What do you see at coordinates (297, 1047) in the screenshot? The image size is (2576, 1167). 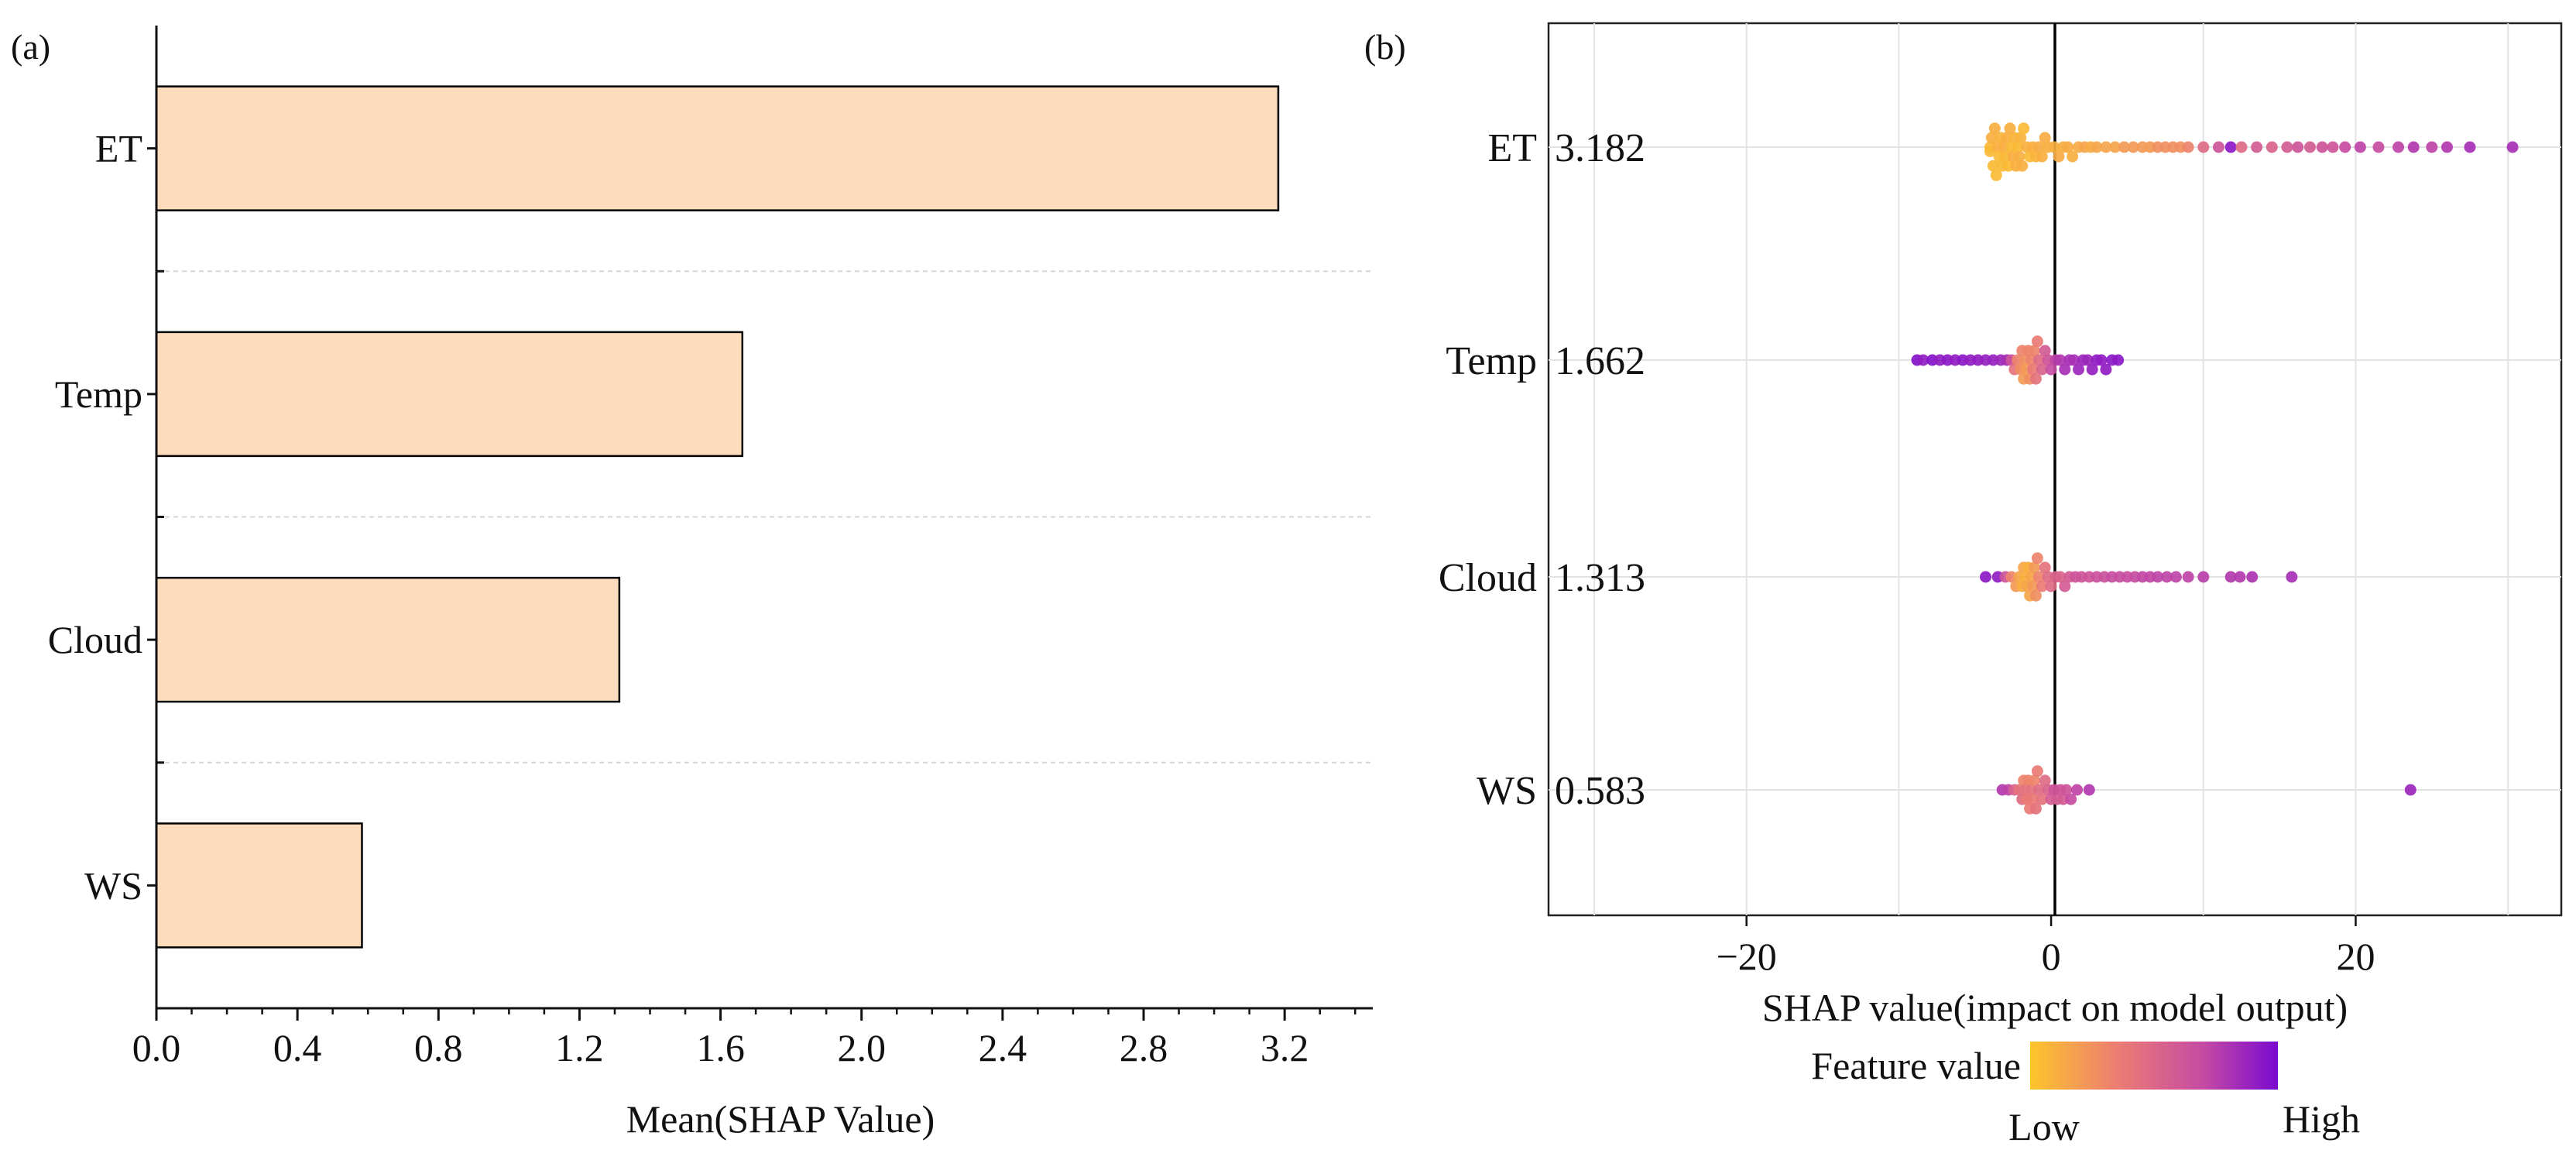 I see `x-tick-label: 0.4` at bounding box center [297, 1047].